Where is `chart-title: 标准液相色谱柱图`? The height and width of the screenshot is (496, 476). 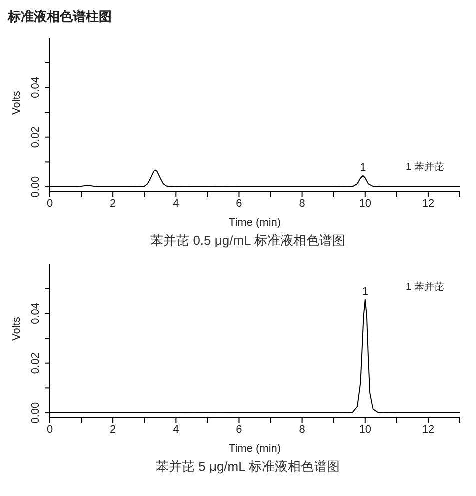 chart-title: 标准液相色谱柱图 is located at coordinates (60, 17).